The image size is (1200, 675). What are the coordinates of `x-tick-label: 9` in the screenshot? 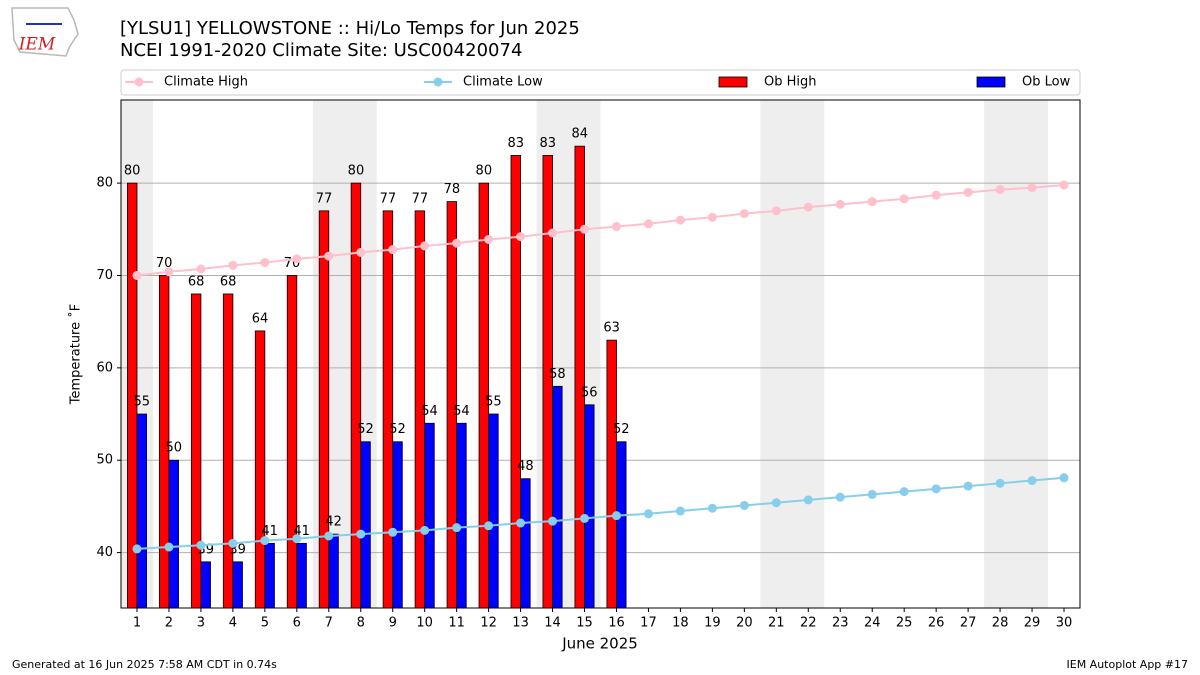 It's located at (393, 623).